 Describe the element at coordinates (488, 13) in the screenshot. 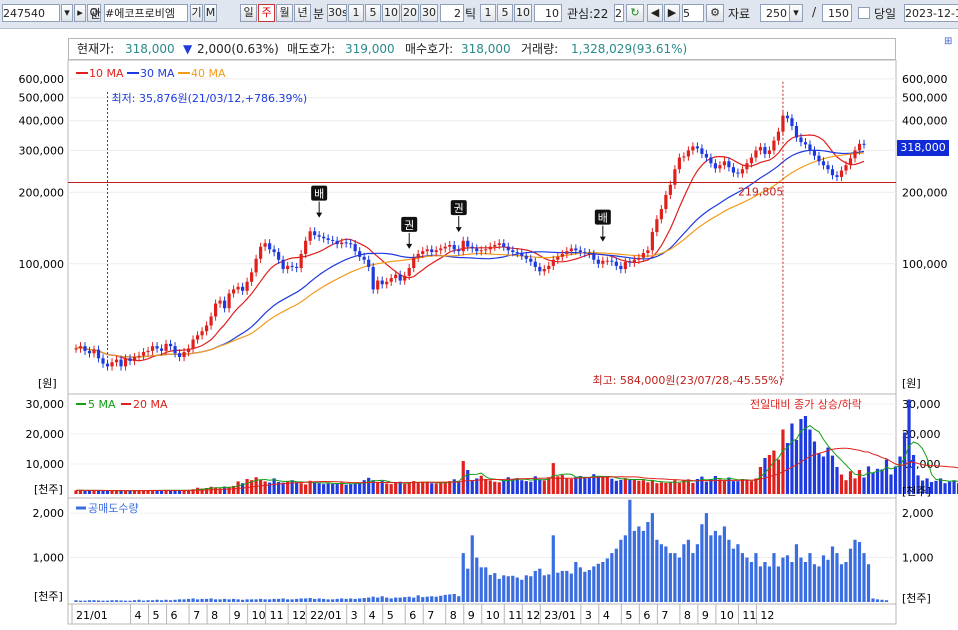

I see `tick-1-button: 1` at that location.